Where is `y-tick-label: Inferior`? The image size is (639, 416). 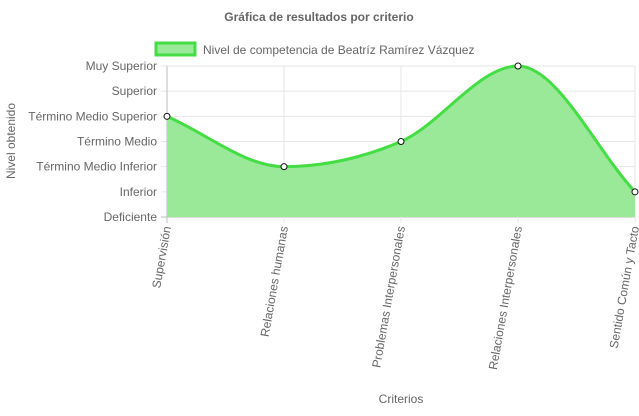
y-tick-label: Inferior is located at coordinates (138, 192).